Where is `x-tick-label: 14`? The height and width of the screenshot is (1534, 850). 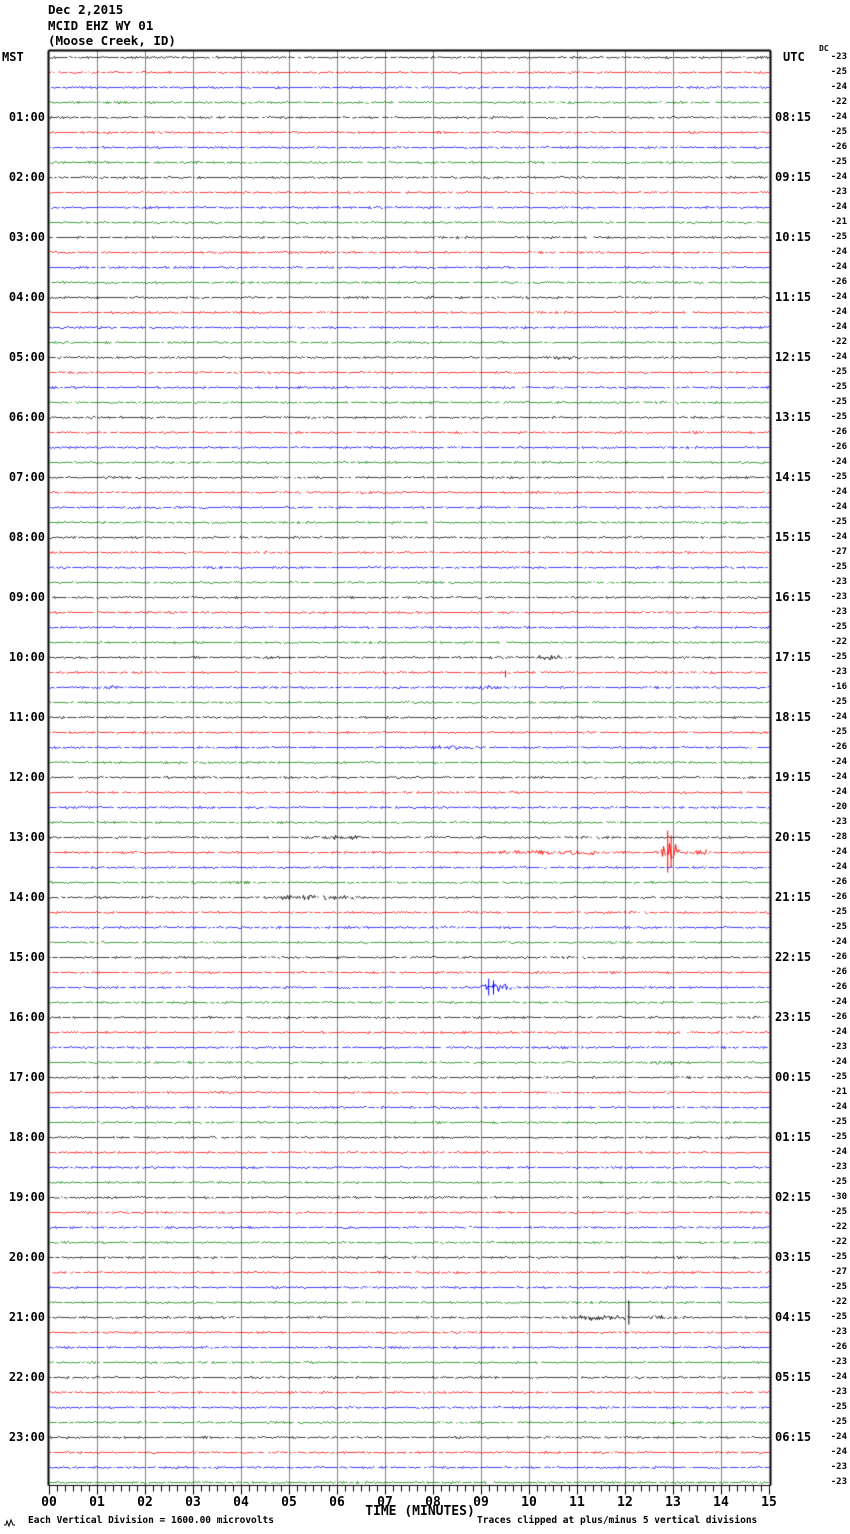
x-tick-label: 14 is located at coordinates (721, 1502).